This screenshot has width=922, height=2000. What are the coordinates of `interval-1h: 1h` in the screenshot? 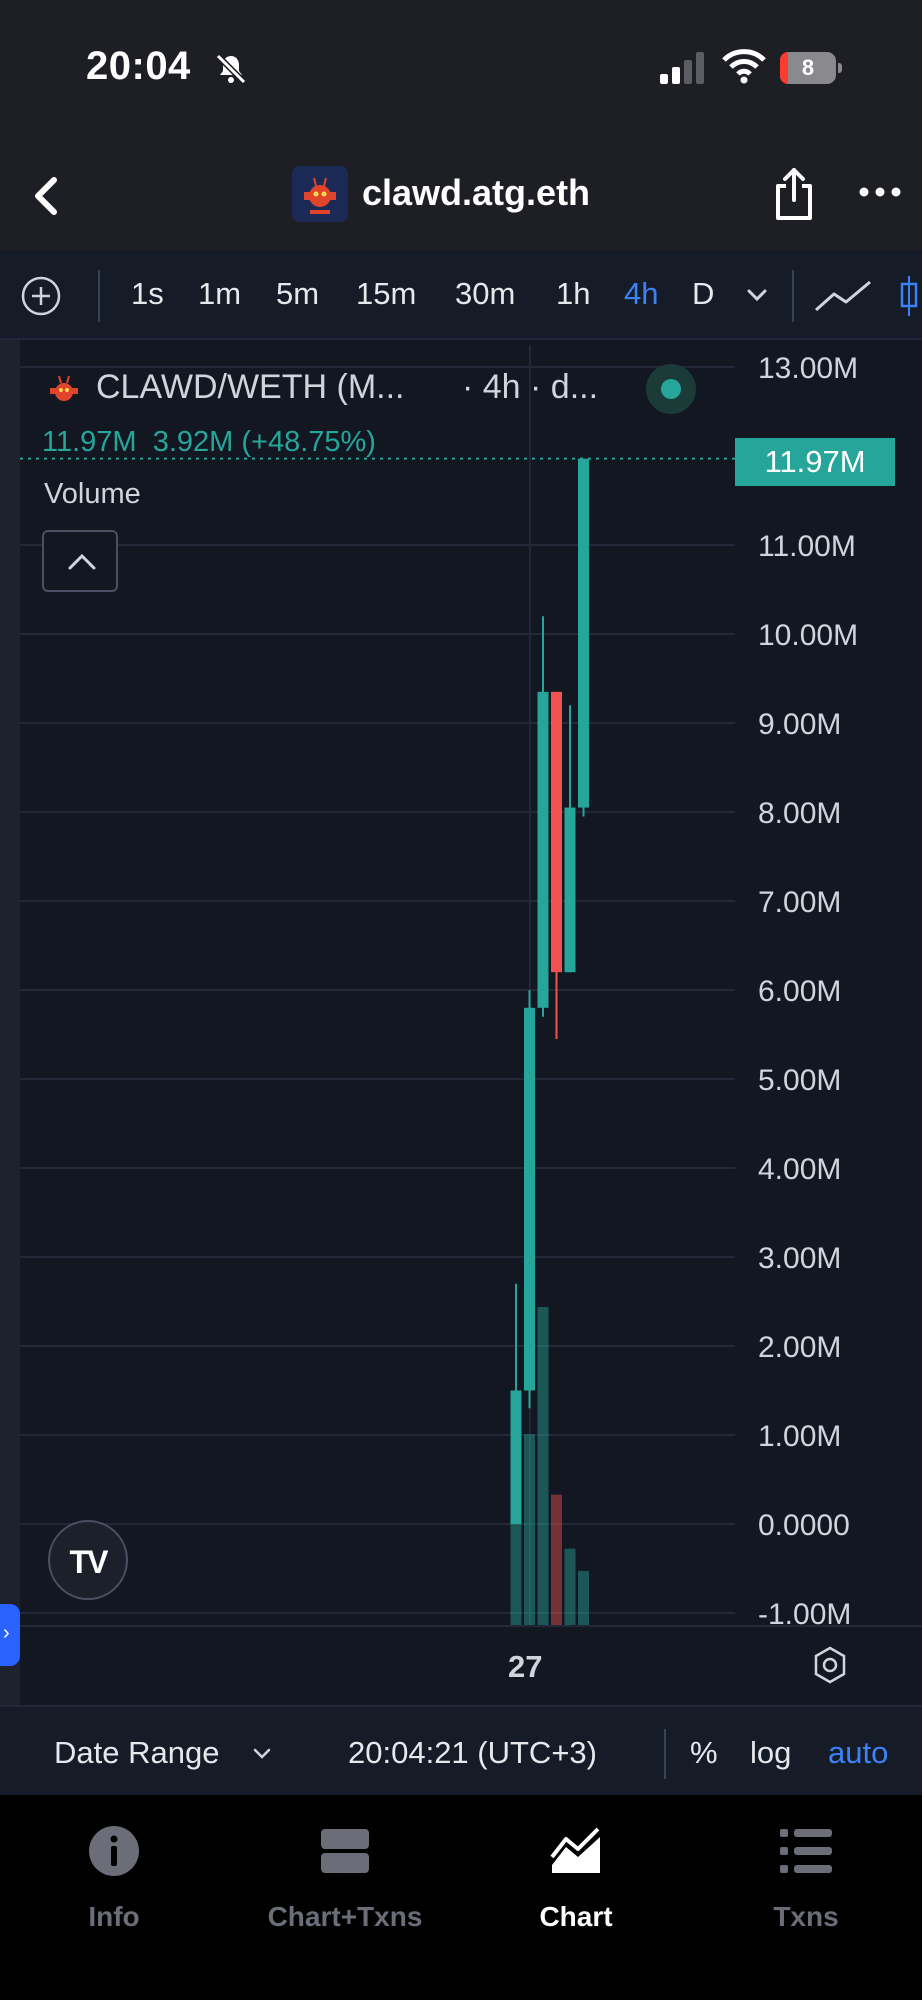 It's located at (573, 293).